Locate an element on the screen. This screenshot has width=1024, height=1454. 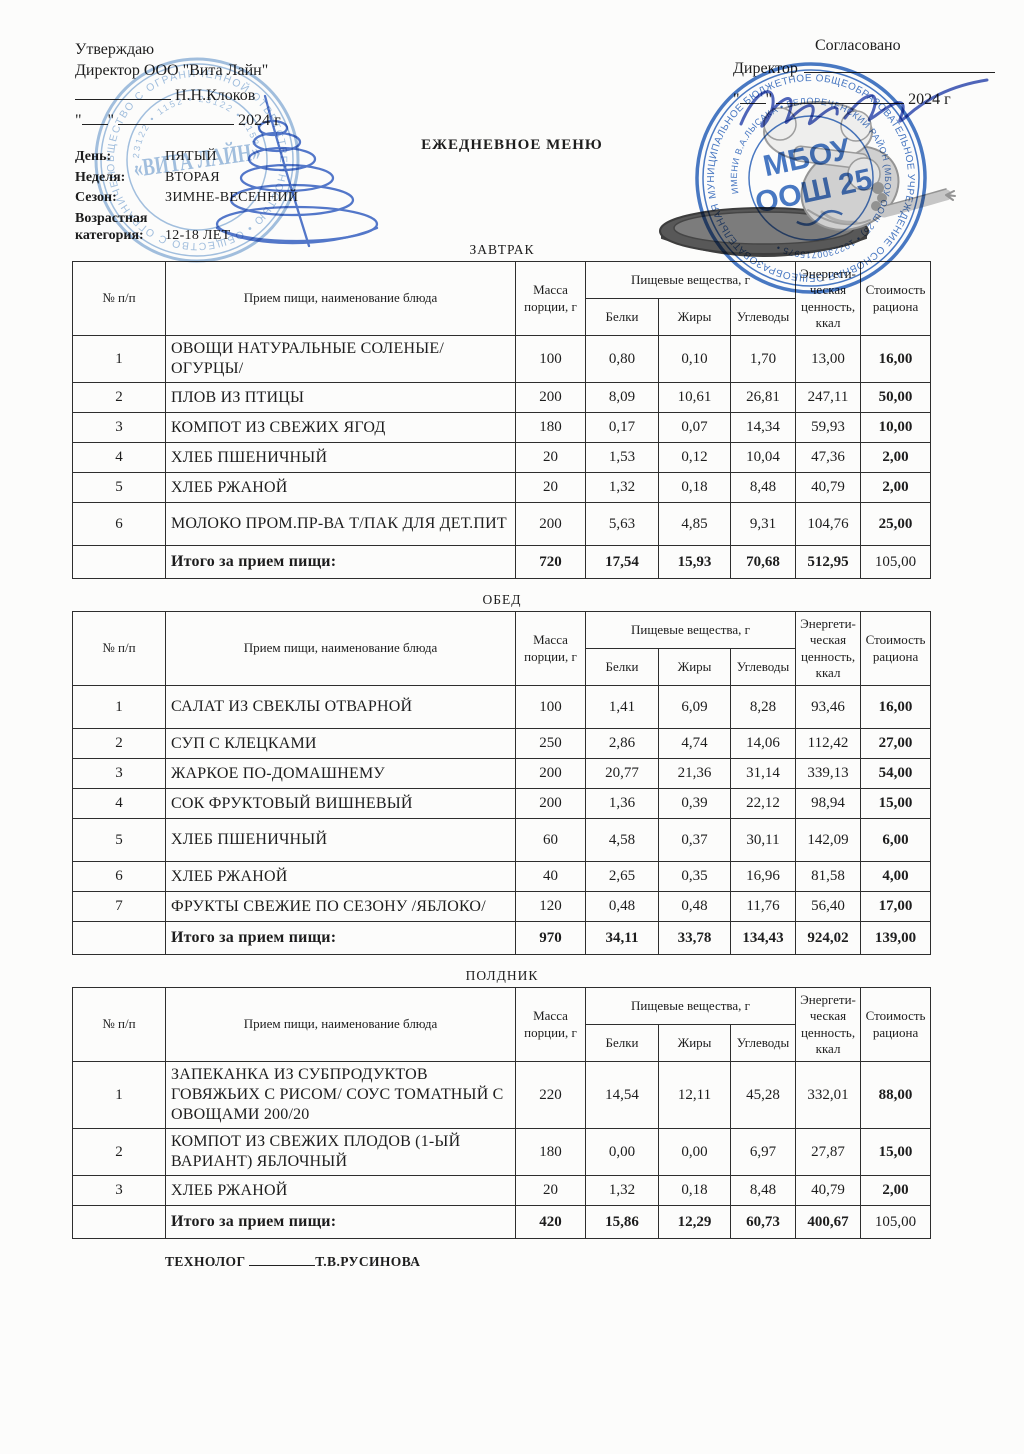
table-cell: 180 is located at coordinates (550, 1152).